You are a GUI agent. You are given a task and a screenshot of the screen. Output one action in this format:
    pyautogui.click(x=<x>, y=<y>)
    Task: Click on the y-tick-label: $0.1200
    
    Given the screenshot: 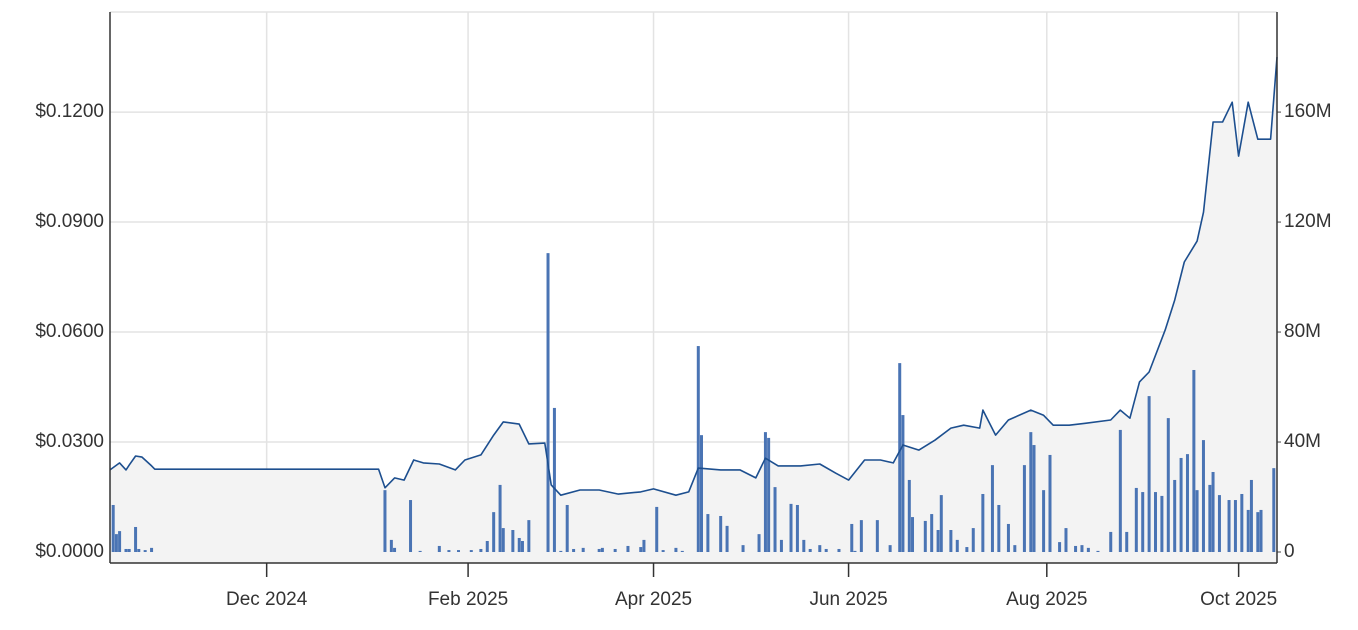 What is the action you would take?
    pyautogui.click(x=69, y=111)
    